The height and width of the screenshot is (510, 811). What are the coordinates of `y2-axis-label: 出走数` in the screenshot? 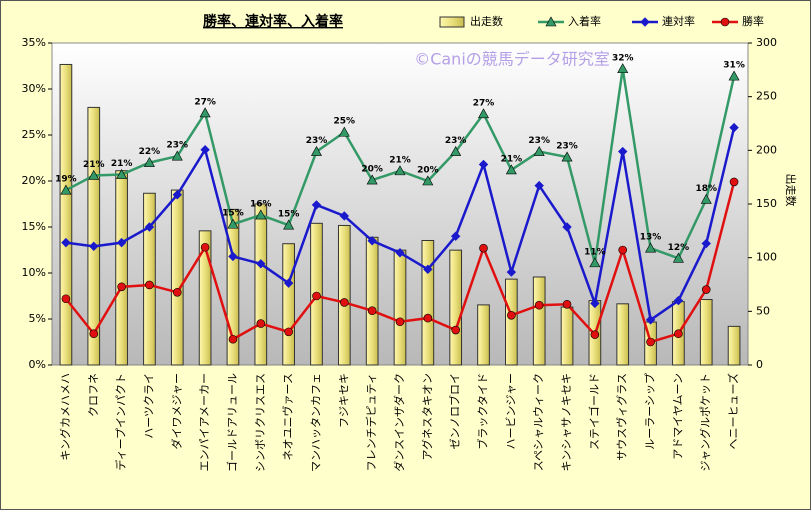 It's located at (791, 190).